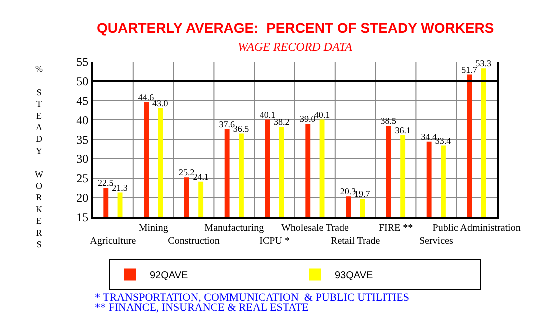 The width and height of the screenshot is (560, 320). I want to click on data-label: 38.5, so click(389, 121).